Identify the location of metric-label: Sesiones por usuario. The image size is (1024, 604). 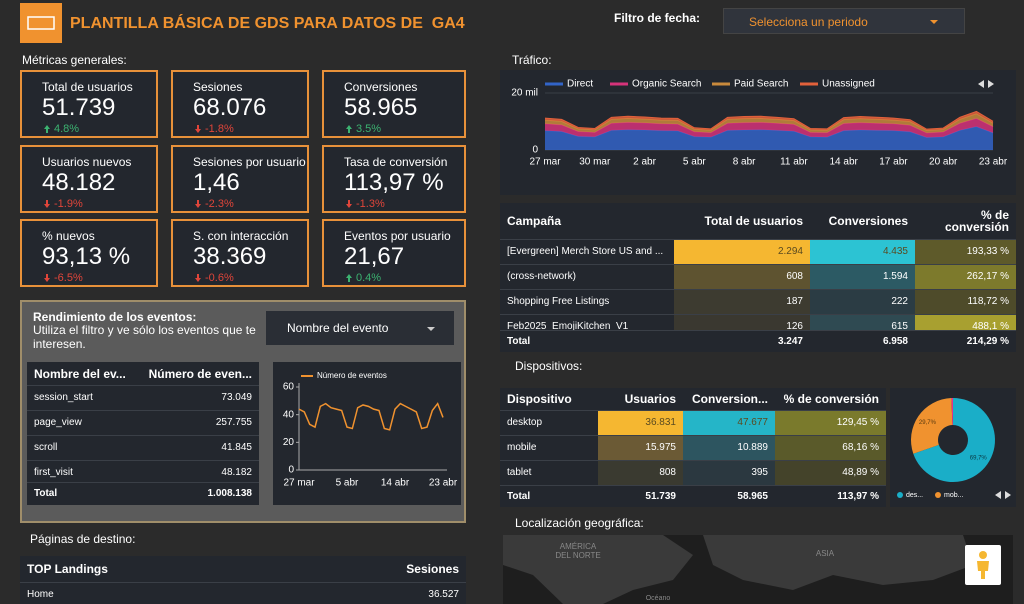
(249, 162).